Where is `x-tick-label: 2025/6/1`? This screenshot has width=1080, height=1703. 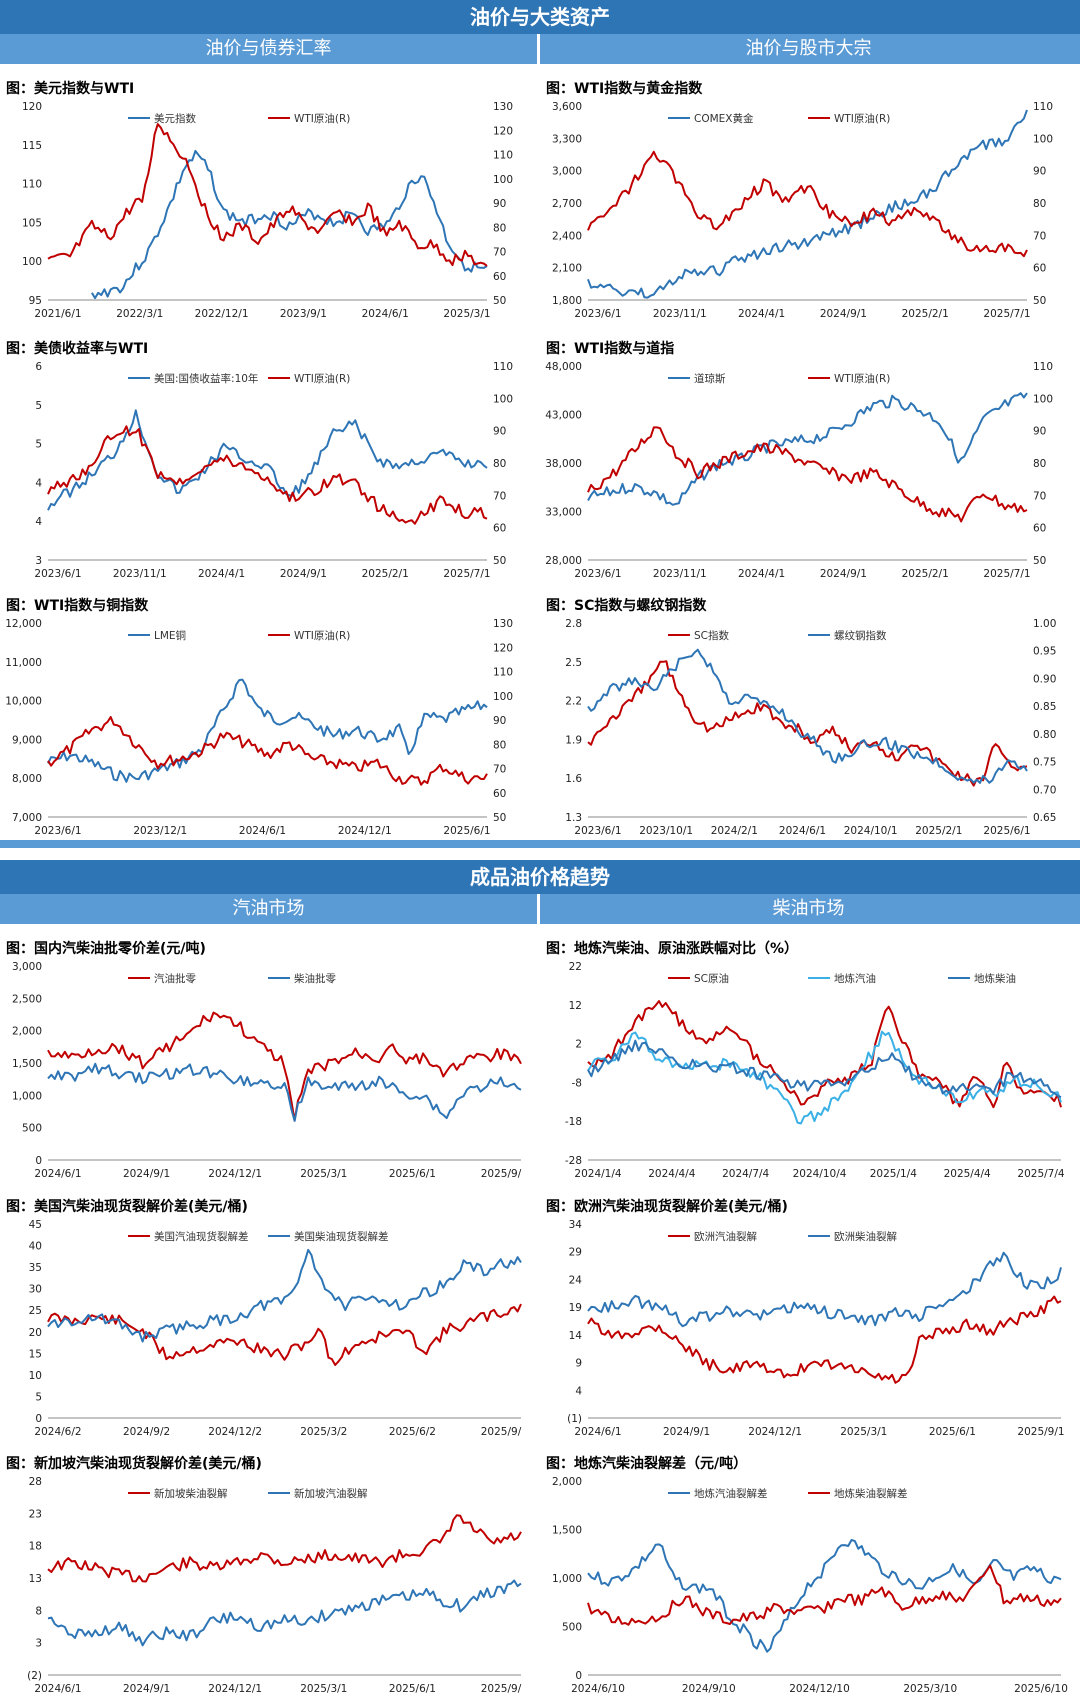 x-tick-label: 2025/6/1 is located at coordinates (466, 831).